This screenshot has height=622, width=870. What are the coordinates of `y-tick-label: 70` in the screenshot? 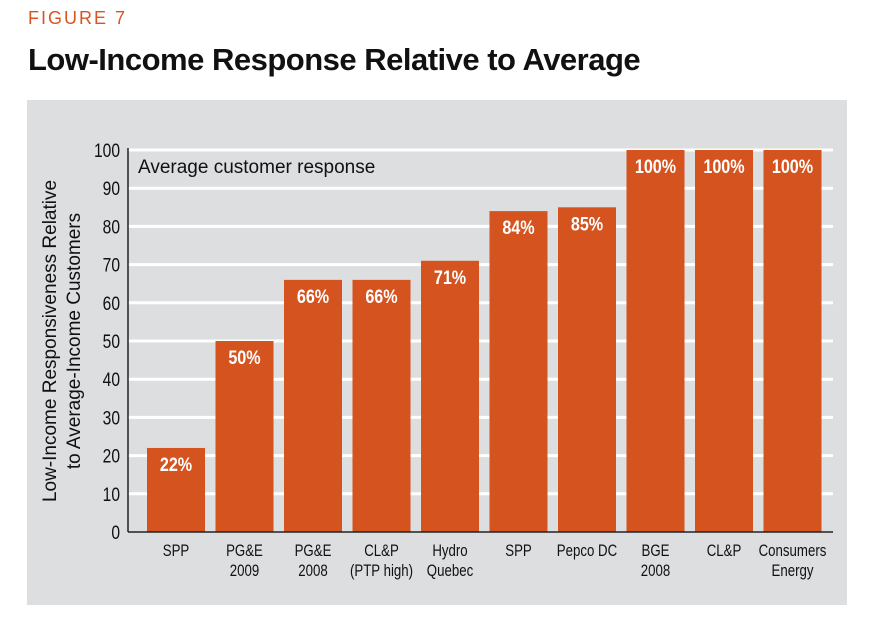 It's located at (111, 265).